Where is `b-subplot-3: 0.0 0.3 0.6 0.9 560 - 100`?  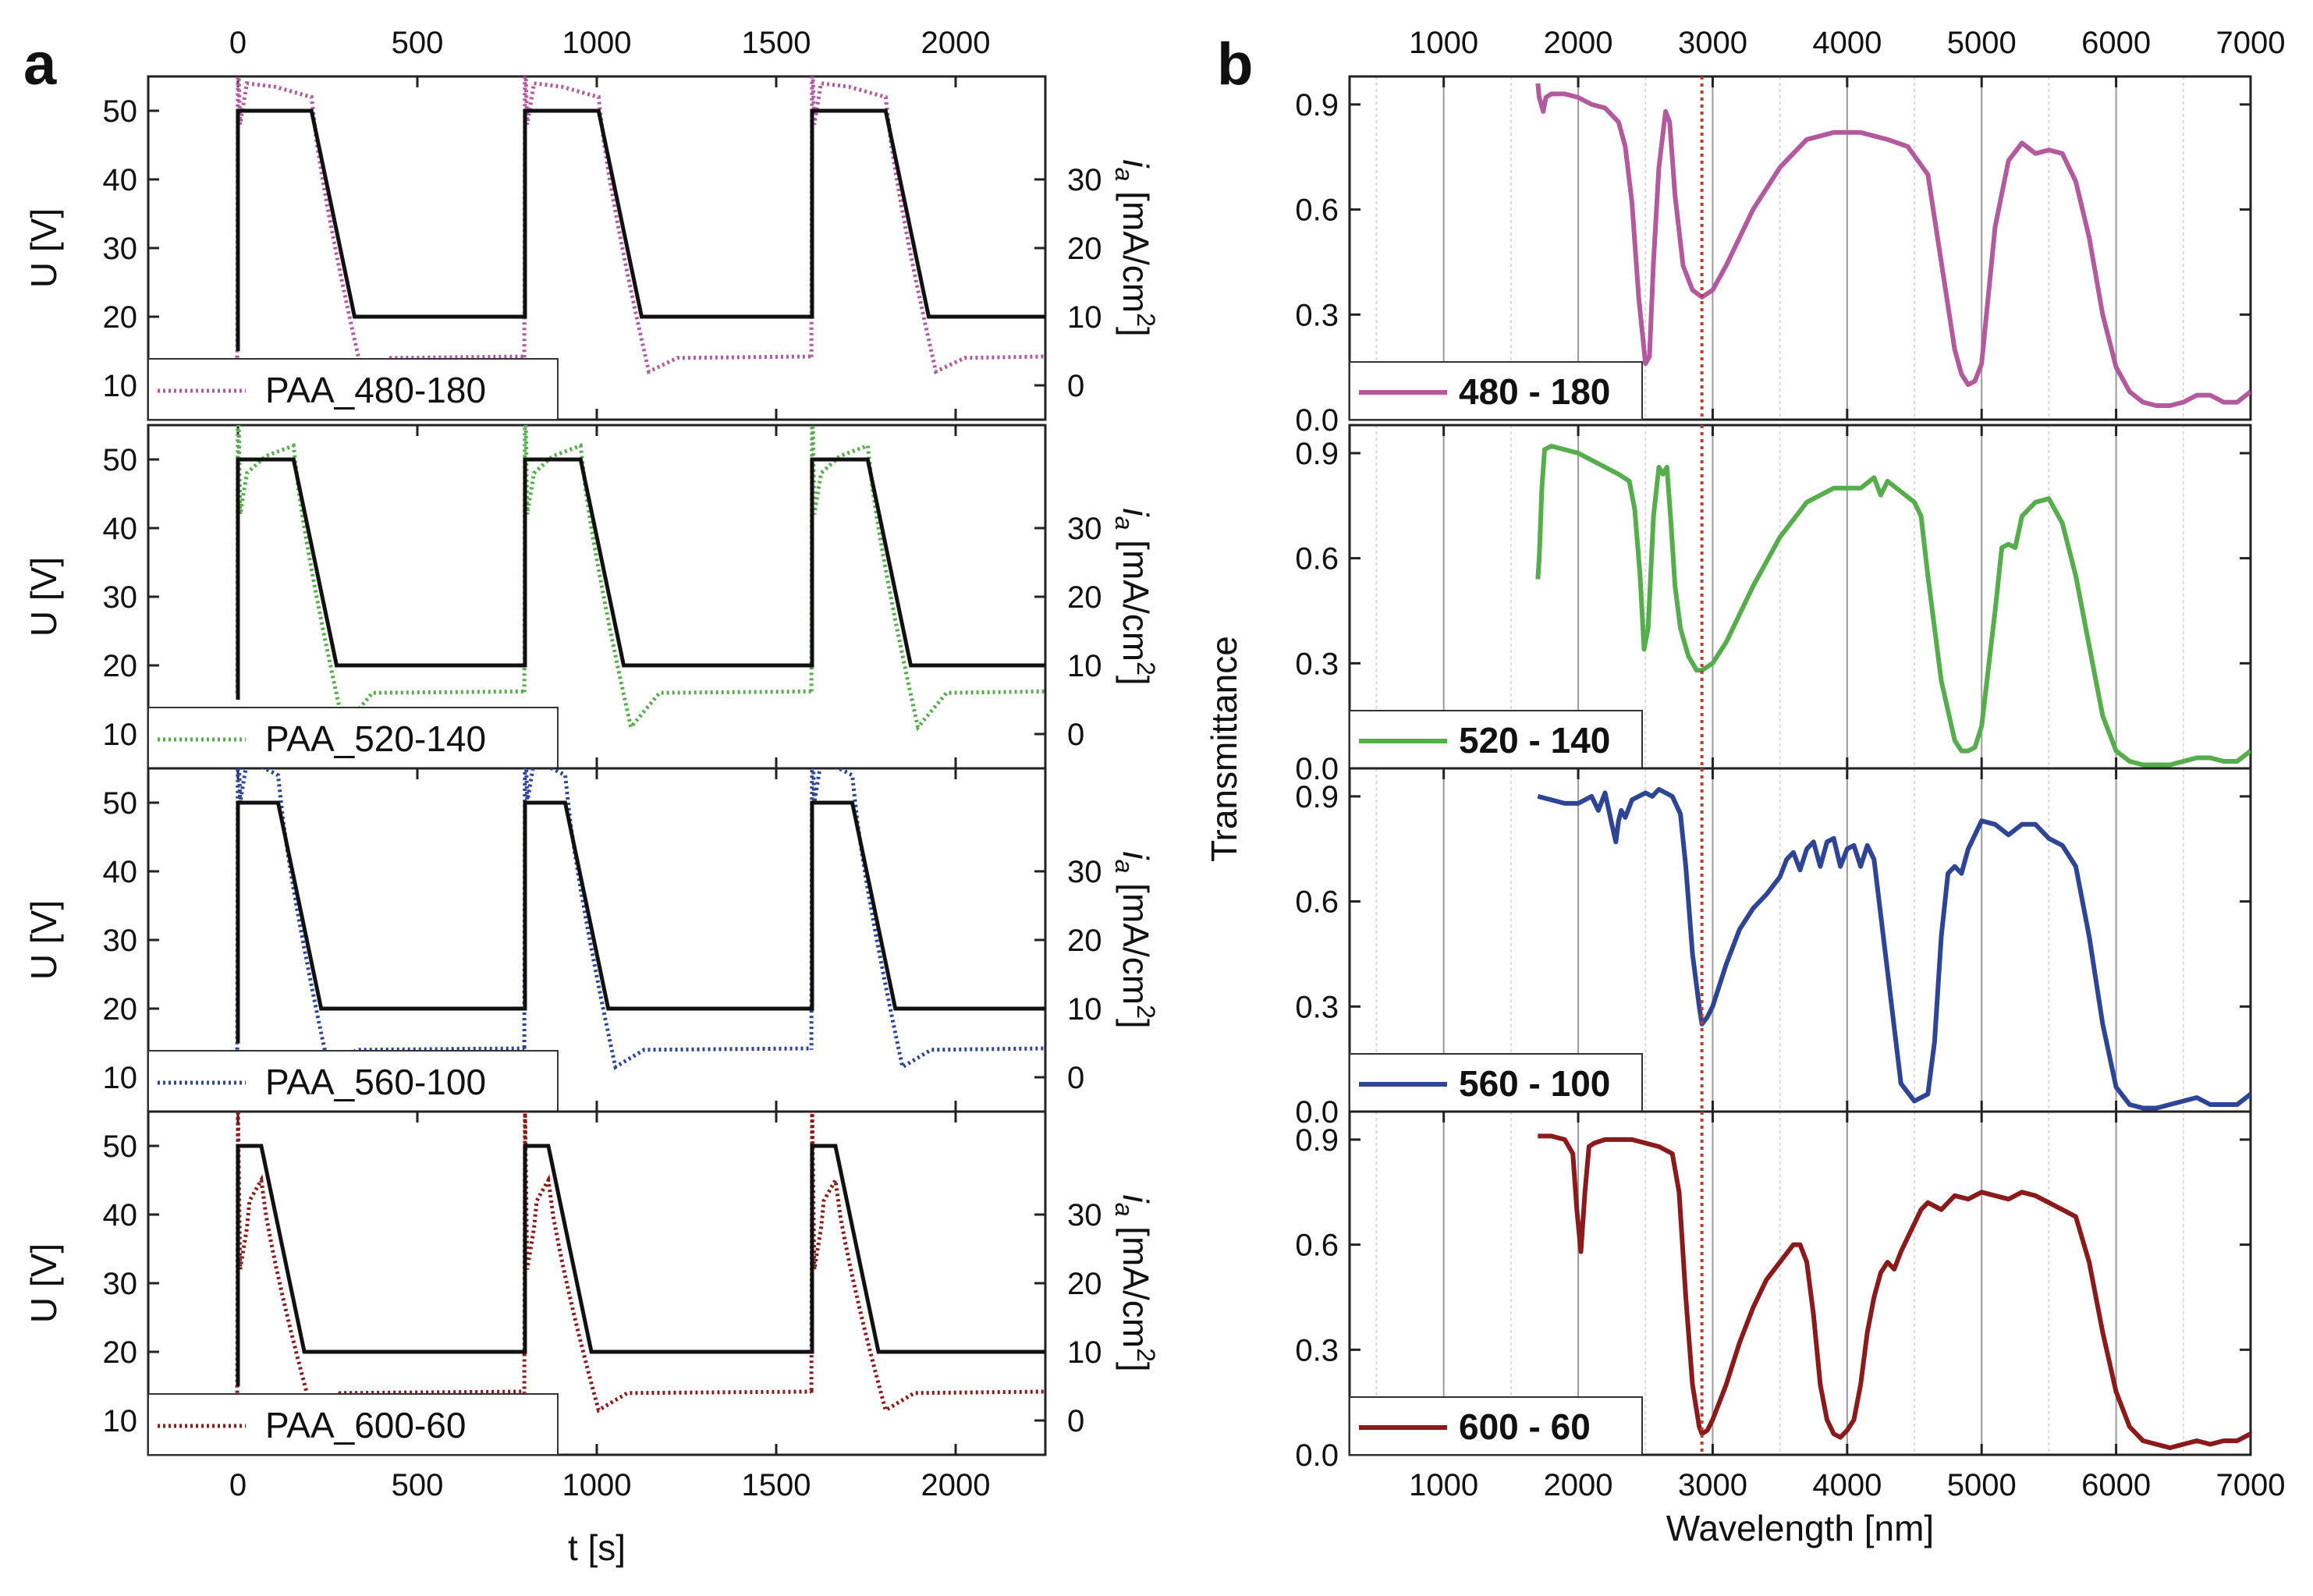 b-subplot-3: 0.0 0.3 0.6 0.9 560 - 100 is located at coordinates (1774, 948).